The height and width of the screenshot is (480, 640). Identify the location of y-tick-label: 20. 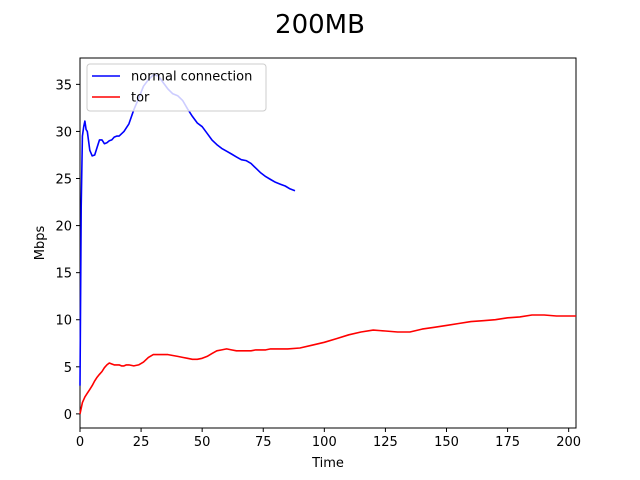
(63, 227).